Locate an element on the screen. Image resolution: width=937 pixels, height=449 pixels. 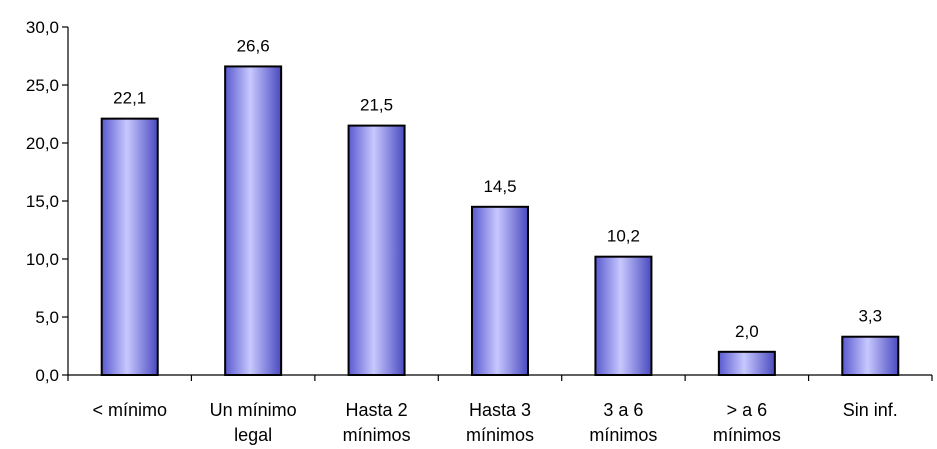
data-label: 10,2 is located at coordinates (623, 236).